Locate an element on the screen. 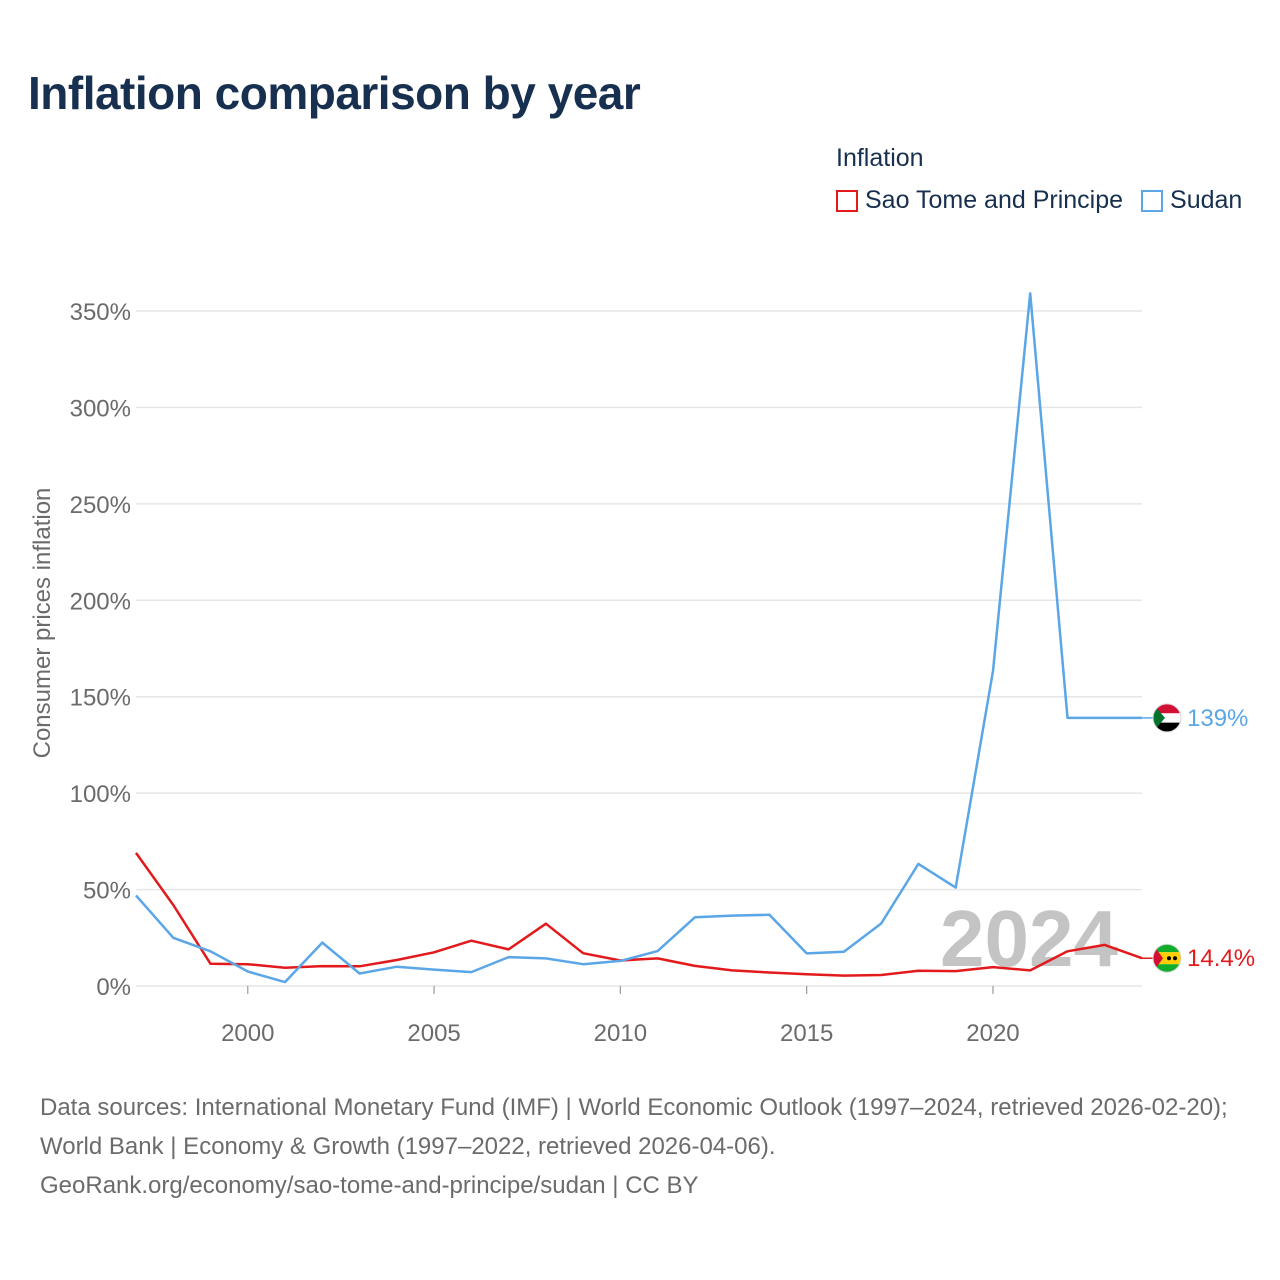 The height and width of the screenshot is (1280, 1280). legend-swatch-sao-tome is located at coordinates (847, 200).